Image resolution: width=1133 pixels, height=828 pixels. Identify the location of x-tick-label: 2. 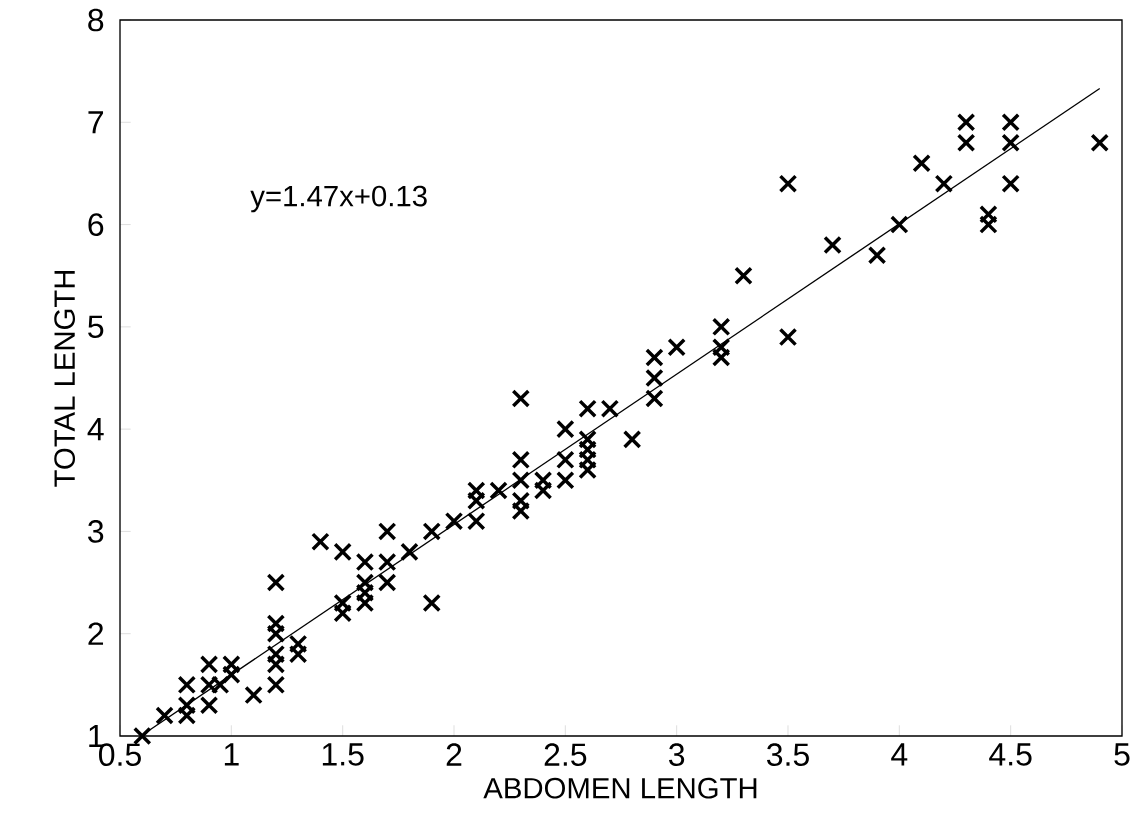
(454, 754).